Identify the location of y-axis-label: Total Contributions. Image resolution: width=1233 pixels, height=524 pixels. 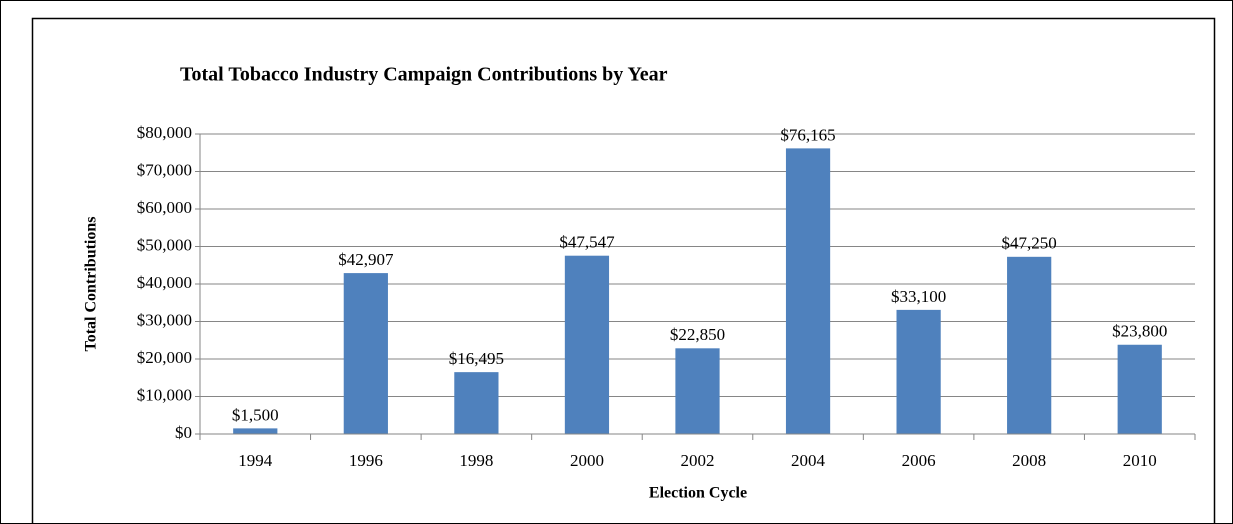
(91, 284).